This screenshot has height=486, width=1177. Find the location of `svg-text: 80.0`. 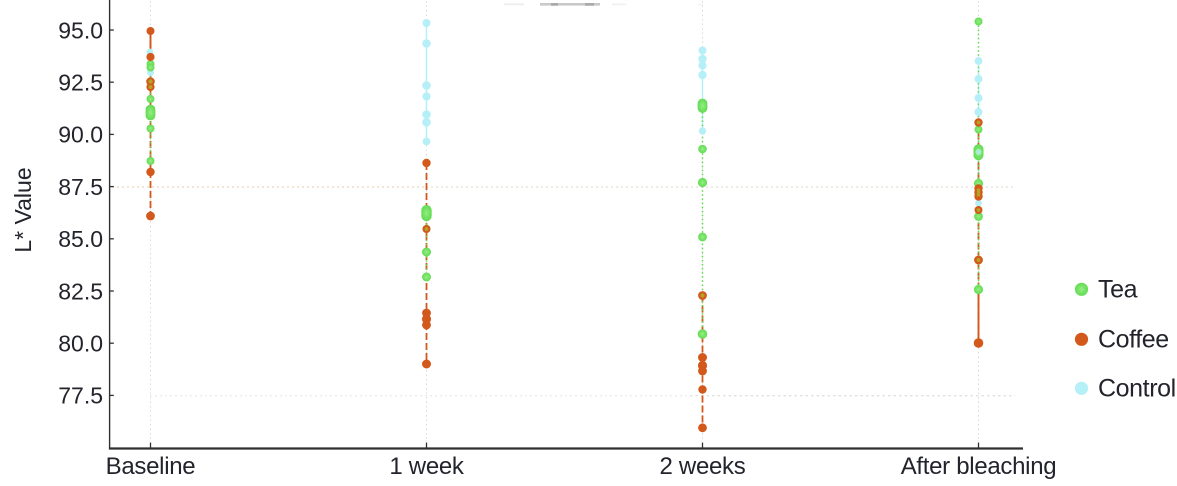

svg-text: 80.0 is located at coordinates (80, 344).